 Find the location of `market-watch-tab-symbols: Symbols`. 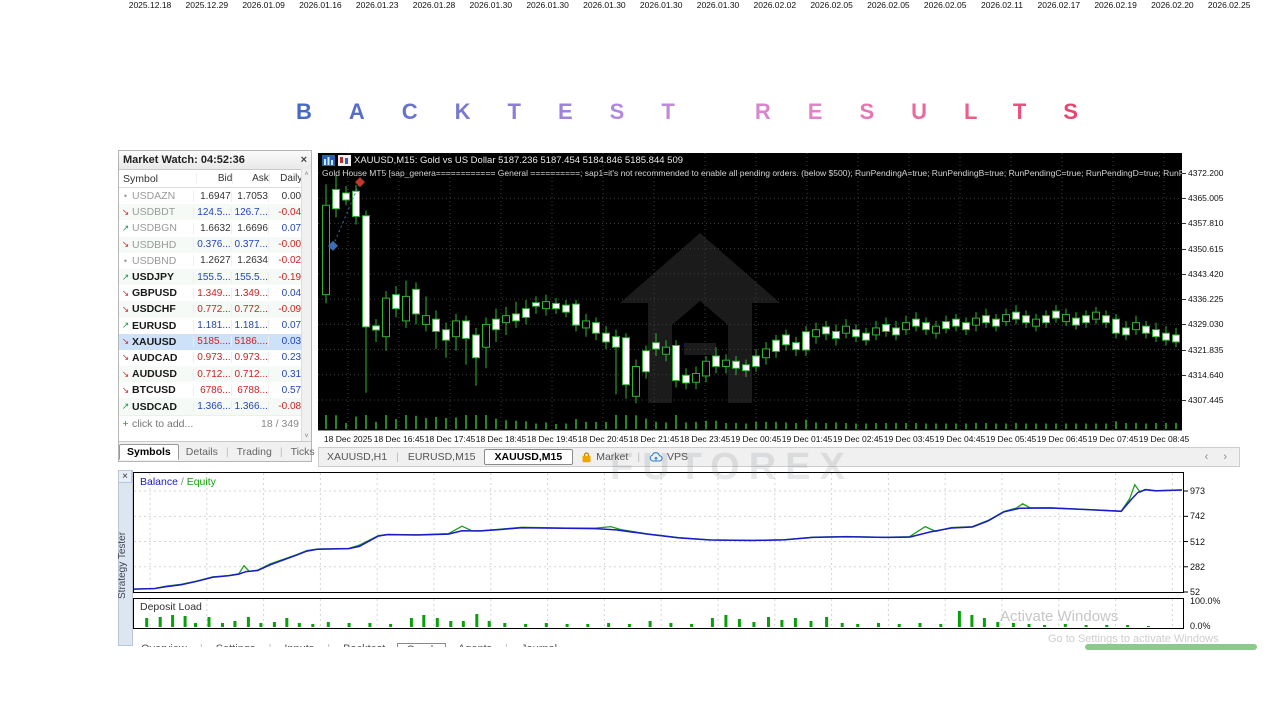

market-watch-tab-symbols: Symbols is located at coordinates (149, 451).